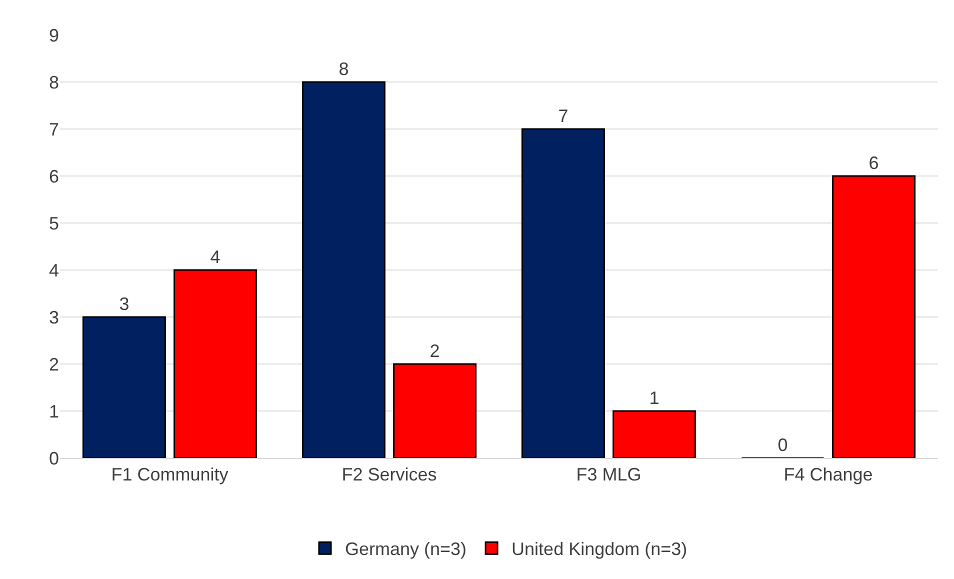 The height and width of the screenshot is (579, 954). Describe the element at coordinates (53, 223) in the screenshot. I see `y-tick-label: 5` at that location.